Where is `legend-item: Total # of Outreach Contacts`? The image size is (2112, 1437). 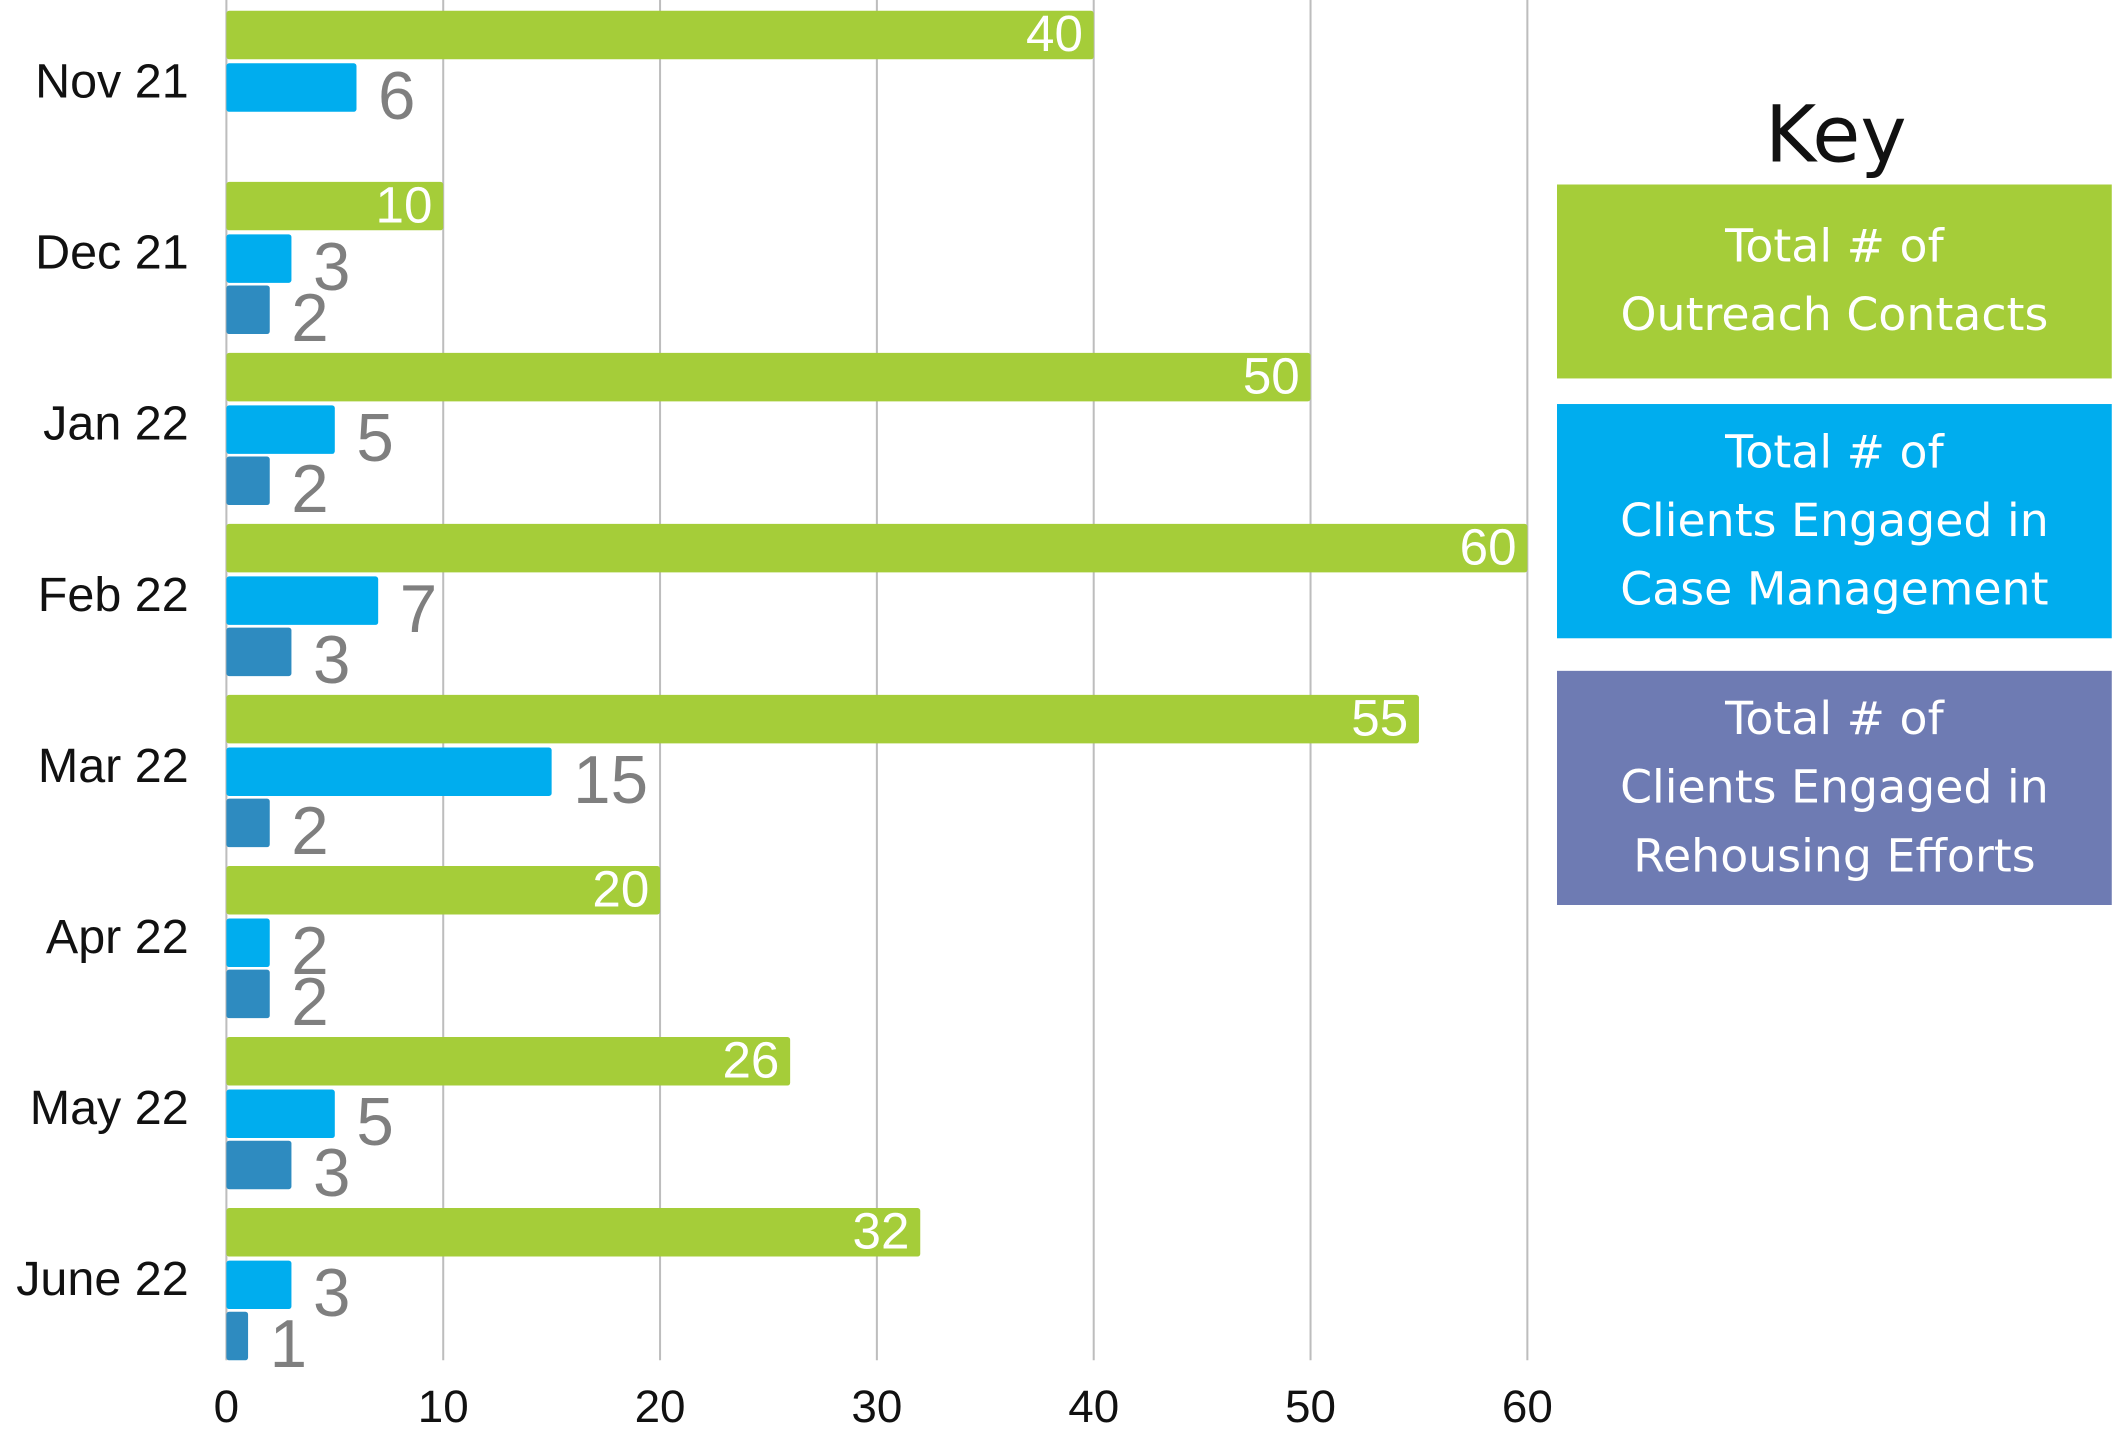
legend-item: Total # of Outreach Contacts is located at coordinates (1834, 281).